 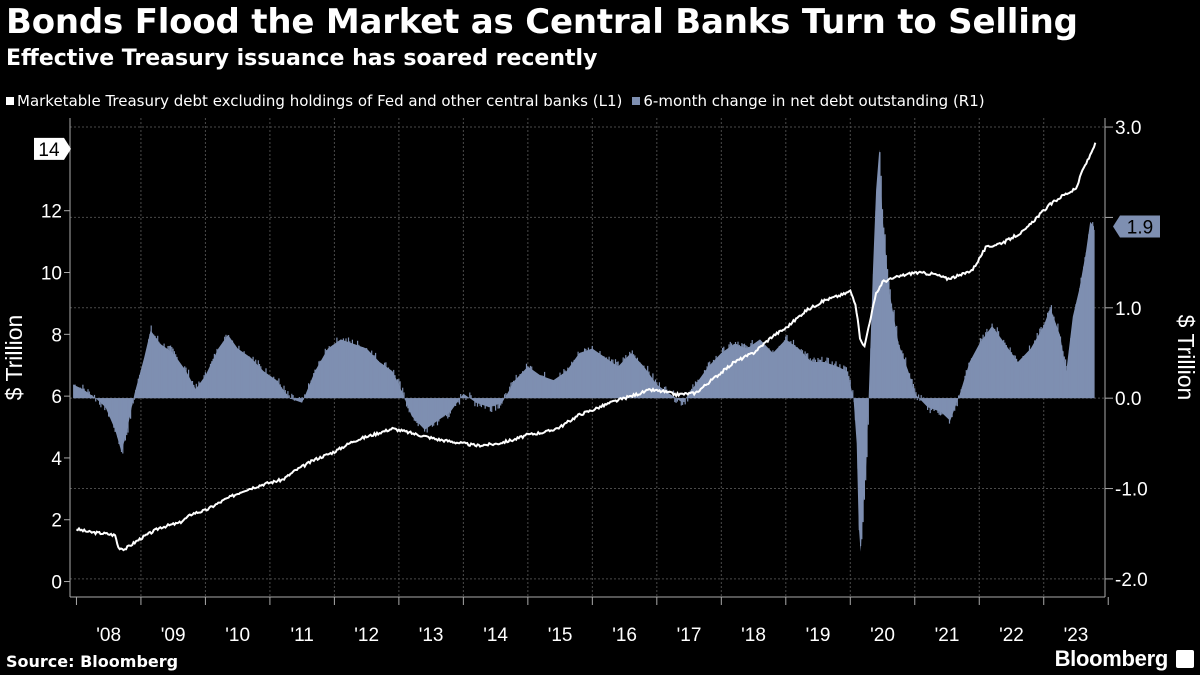 I want to click on y-right-tick-label: 0.0, so click(x=1128, y=399).